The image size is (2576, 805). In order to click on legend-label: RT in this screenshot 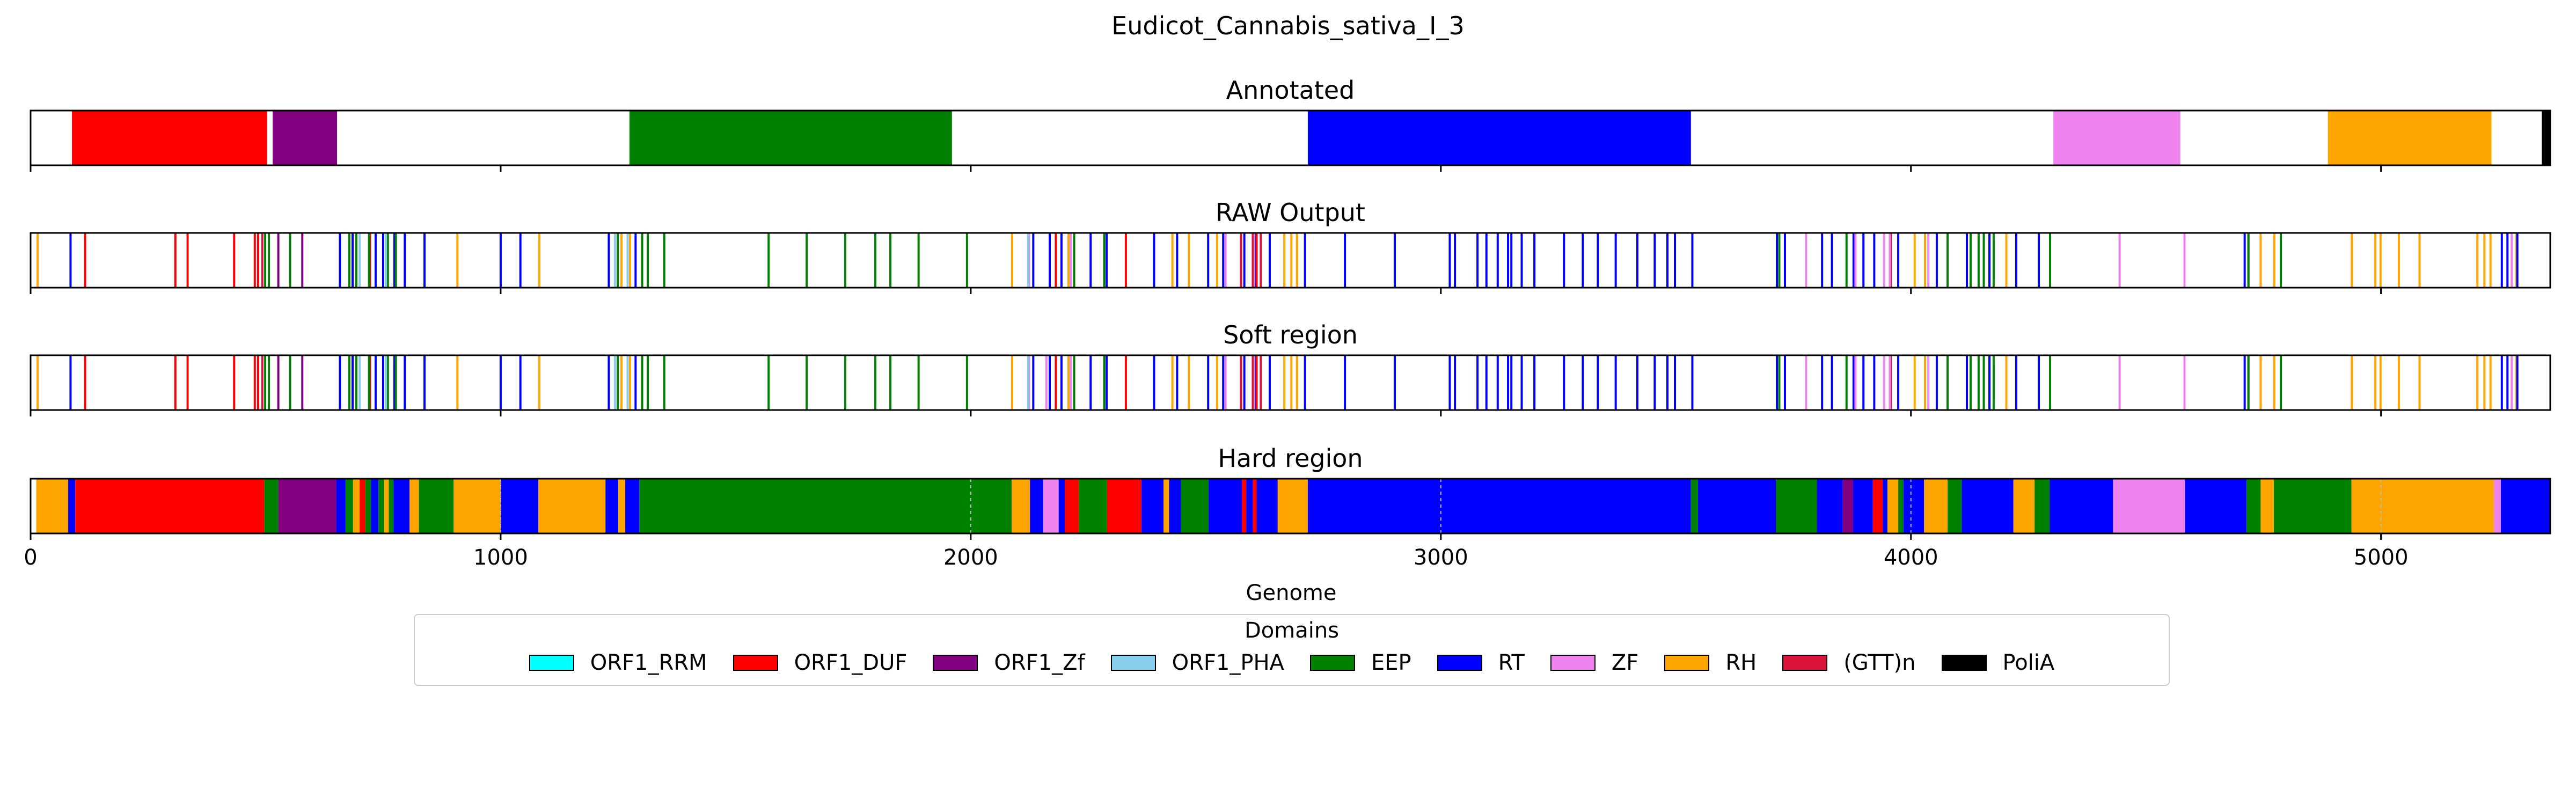, I will do `click(1511, 662)`.